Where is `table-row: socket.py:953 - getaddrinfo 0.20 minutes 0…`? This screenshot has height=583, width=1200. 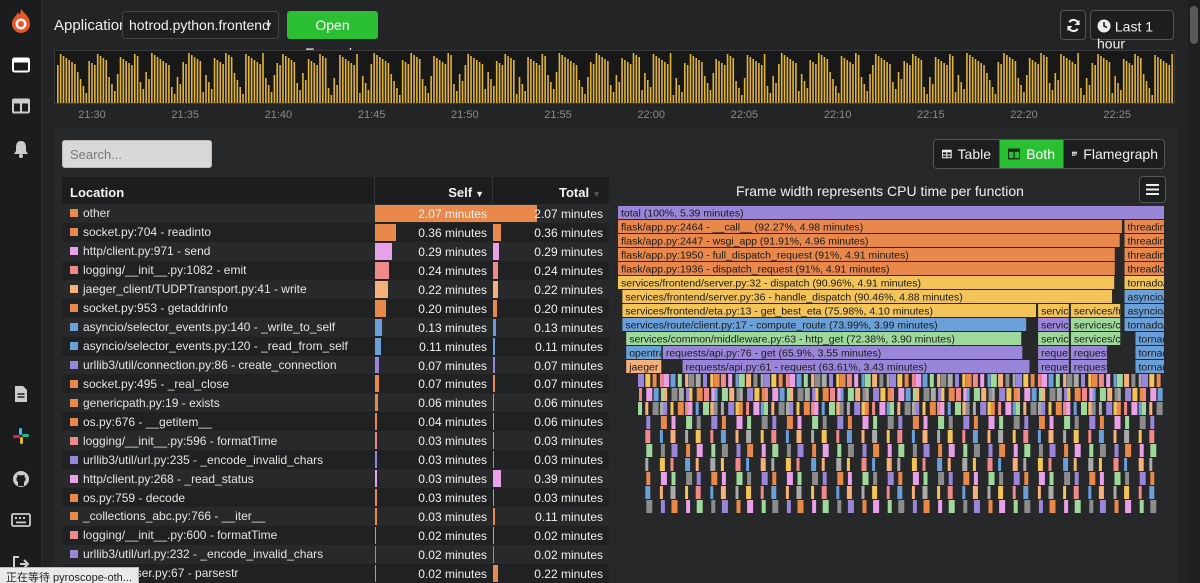
table-row: socket.py:953 - getaddrinfo 0.20 minutes 0… is located at coordinates (335, 308).